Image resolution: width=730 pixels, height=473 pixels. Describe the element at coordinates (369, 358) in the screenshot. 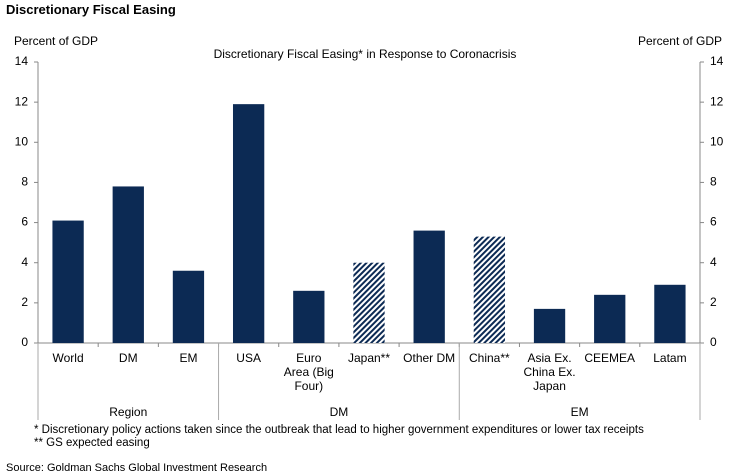

I see `x-tick-label: Japan**` at that location.